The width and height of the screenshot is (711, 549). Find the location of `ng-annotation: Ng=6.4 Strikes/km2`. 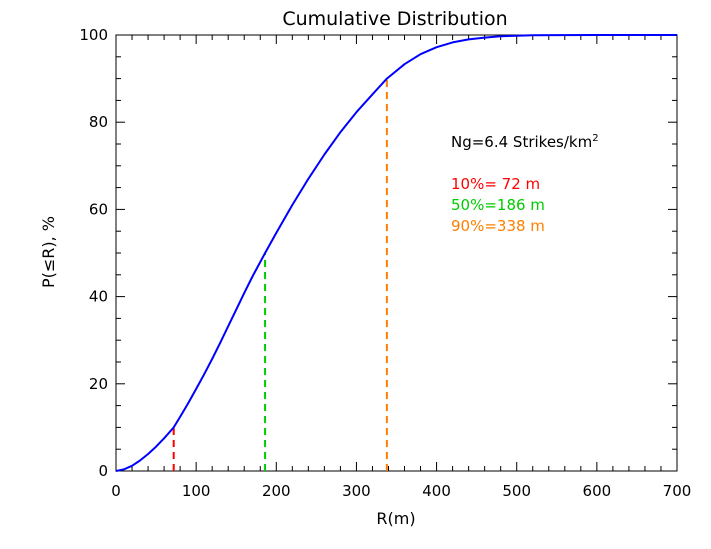

ng-annotation: Ng=6.4 Strikes/km2 is located at coordinates (525, 142).